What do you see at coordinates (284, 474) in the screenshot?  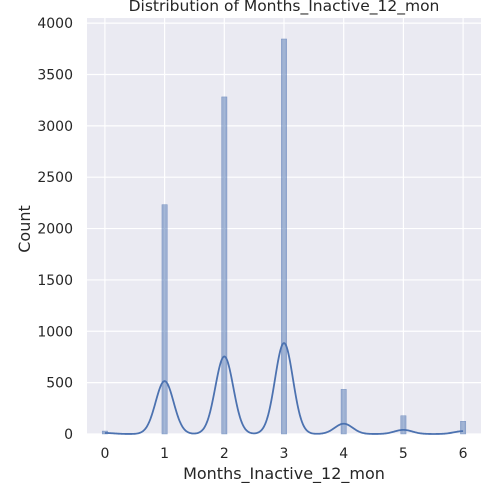 I see `x-axis-label: Months_Inactive_12_mon` at bounding box center [284, 474].